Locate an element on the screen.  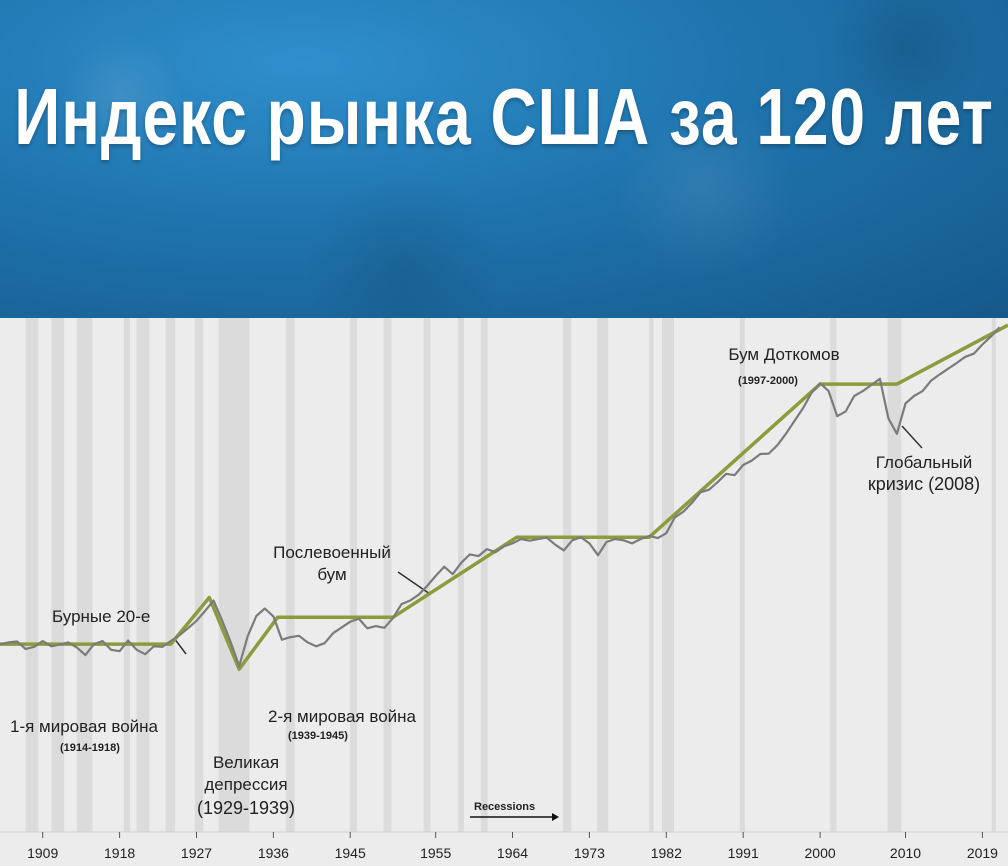
recessions-legend-arrowhead is located at coordinates (555, 817).